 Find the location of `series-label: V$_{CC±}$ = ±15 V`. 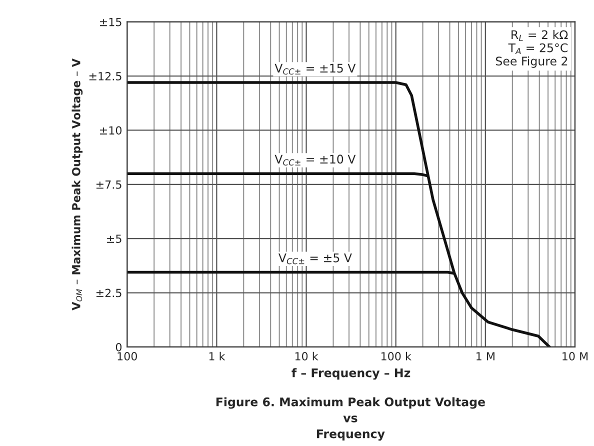

series-label: V$_{CC±}$ = ±15 V is located at coordinates (315, 69).